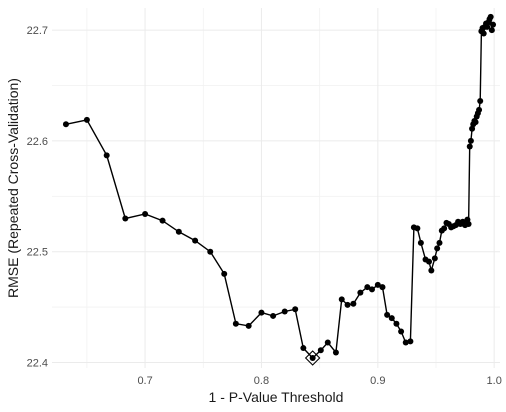 The height and width of the screenshot is (412, 506). What do you see at coordinates (494, 381) in the screenshot?
I see `x-tick-label: 1.0` at bounding box center [494, 381].